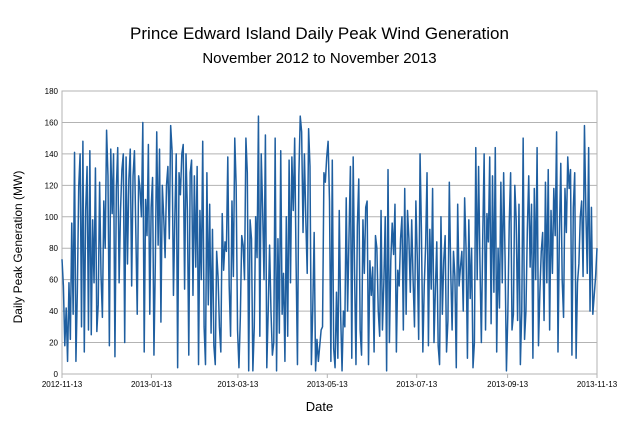 The height and width of the screenshot is (422, 639). What do you see at coordinates (53, 280) in the screenshot?
I see `y-tick-label: 60` at bounding box center [53, 280].